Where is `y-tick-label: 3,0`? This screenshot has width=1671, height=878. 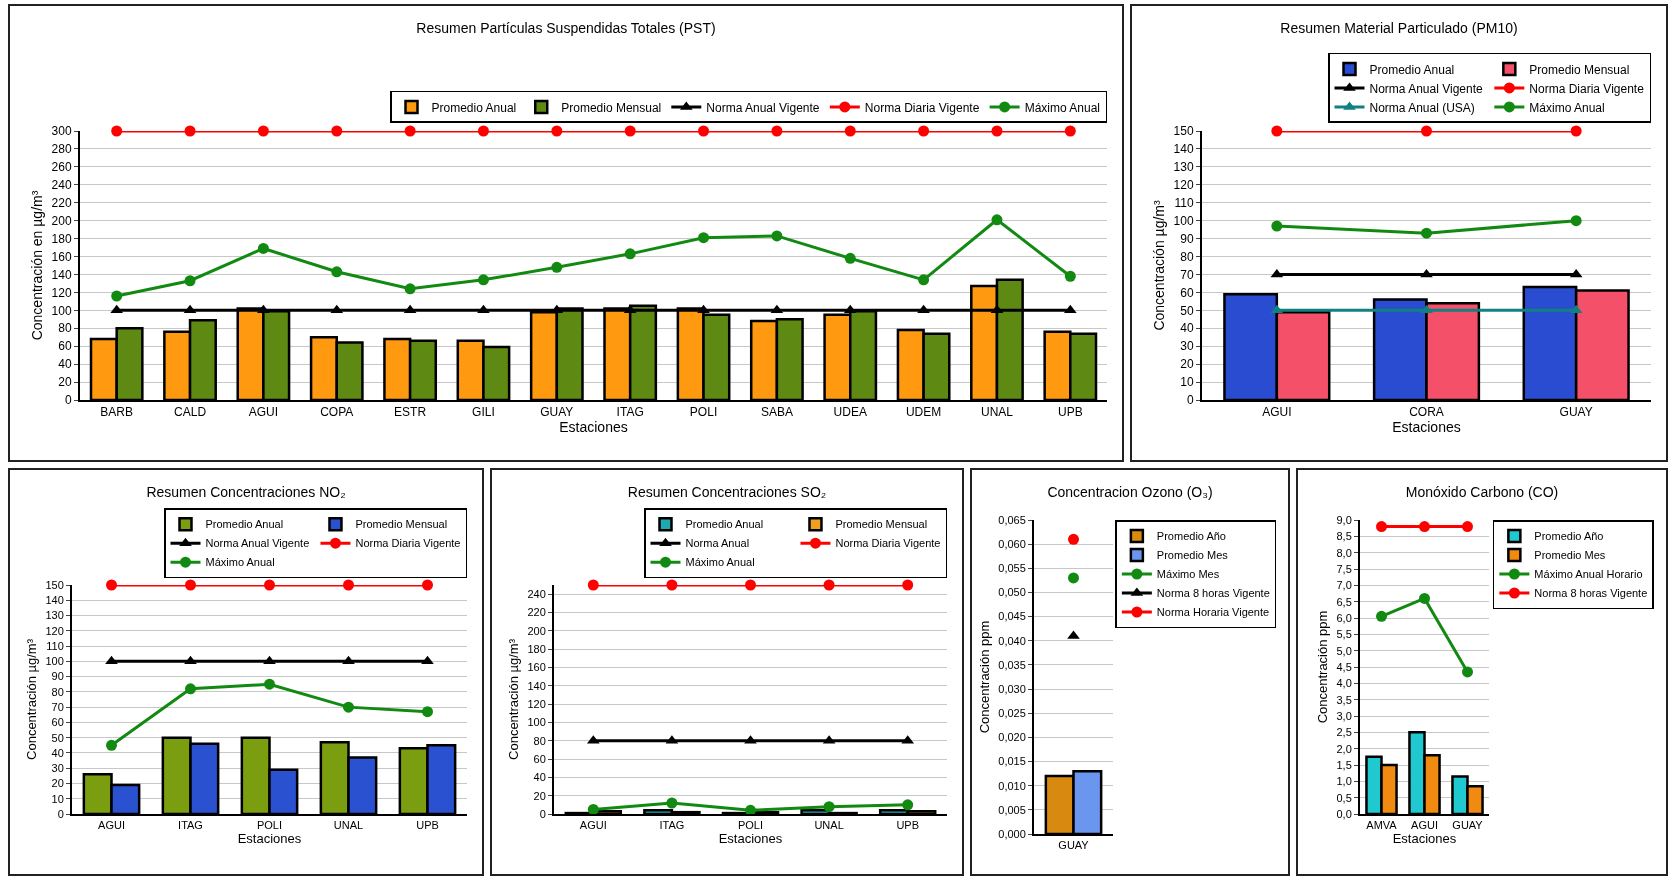
y-tick-label: 3,0 is located at coordinates (1344, 715).